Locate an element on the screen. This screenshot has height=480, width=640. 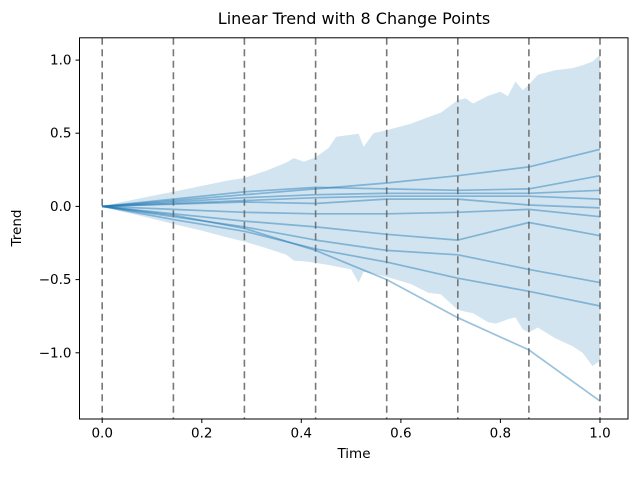
x-axis-label: Time is located at coordinates (354, 454).